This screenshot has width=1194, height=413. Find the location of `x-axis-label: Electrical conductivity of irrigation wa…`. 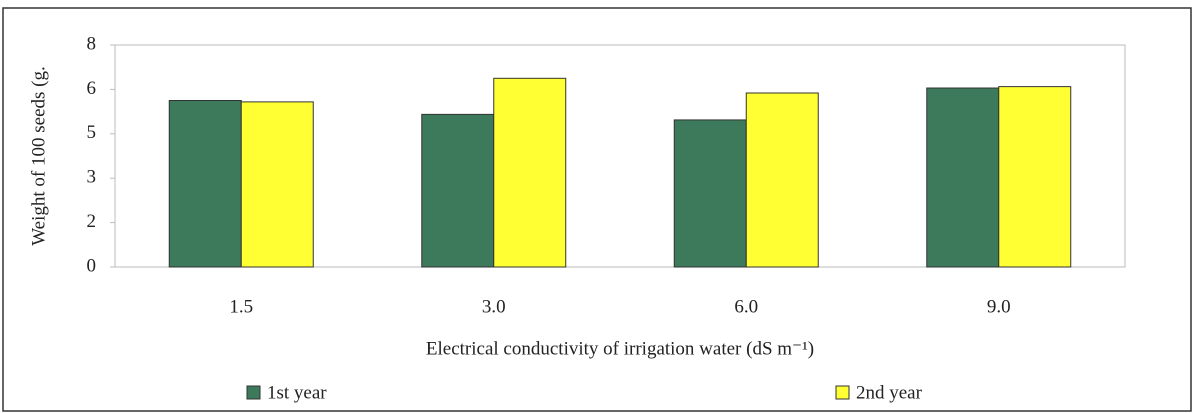

x-axis-label: Electrical conductivity of irrigation wa… is located at coordinates (620, 348).